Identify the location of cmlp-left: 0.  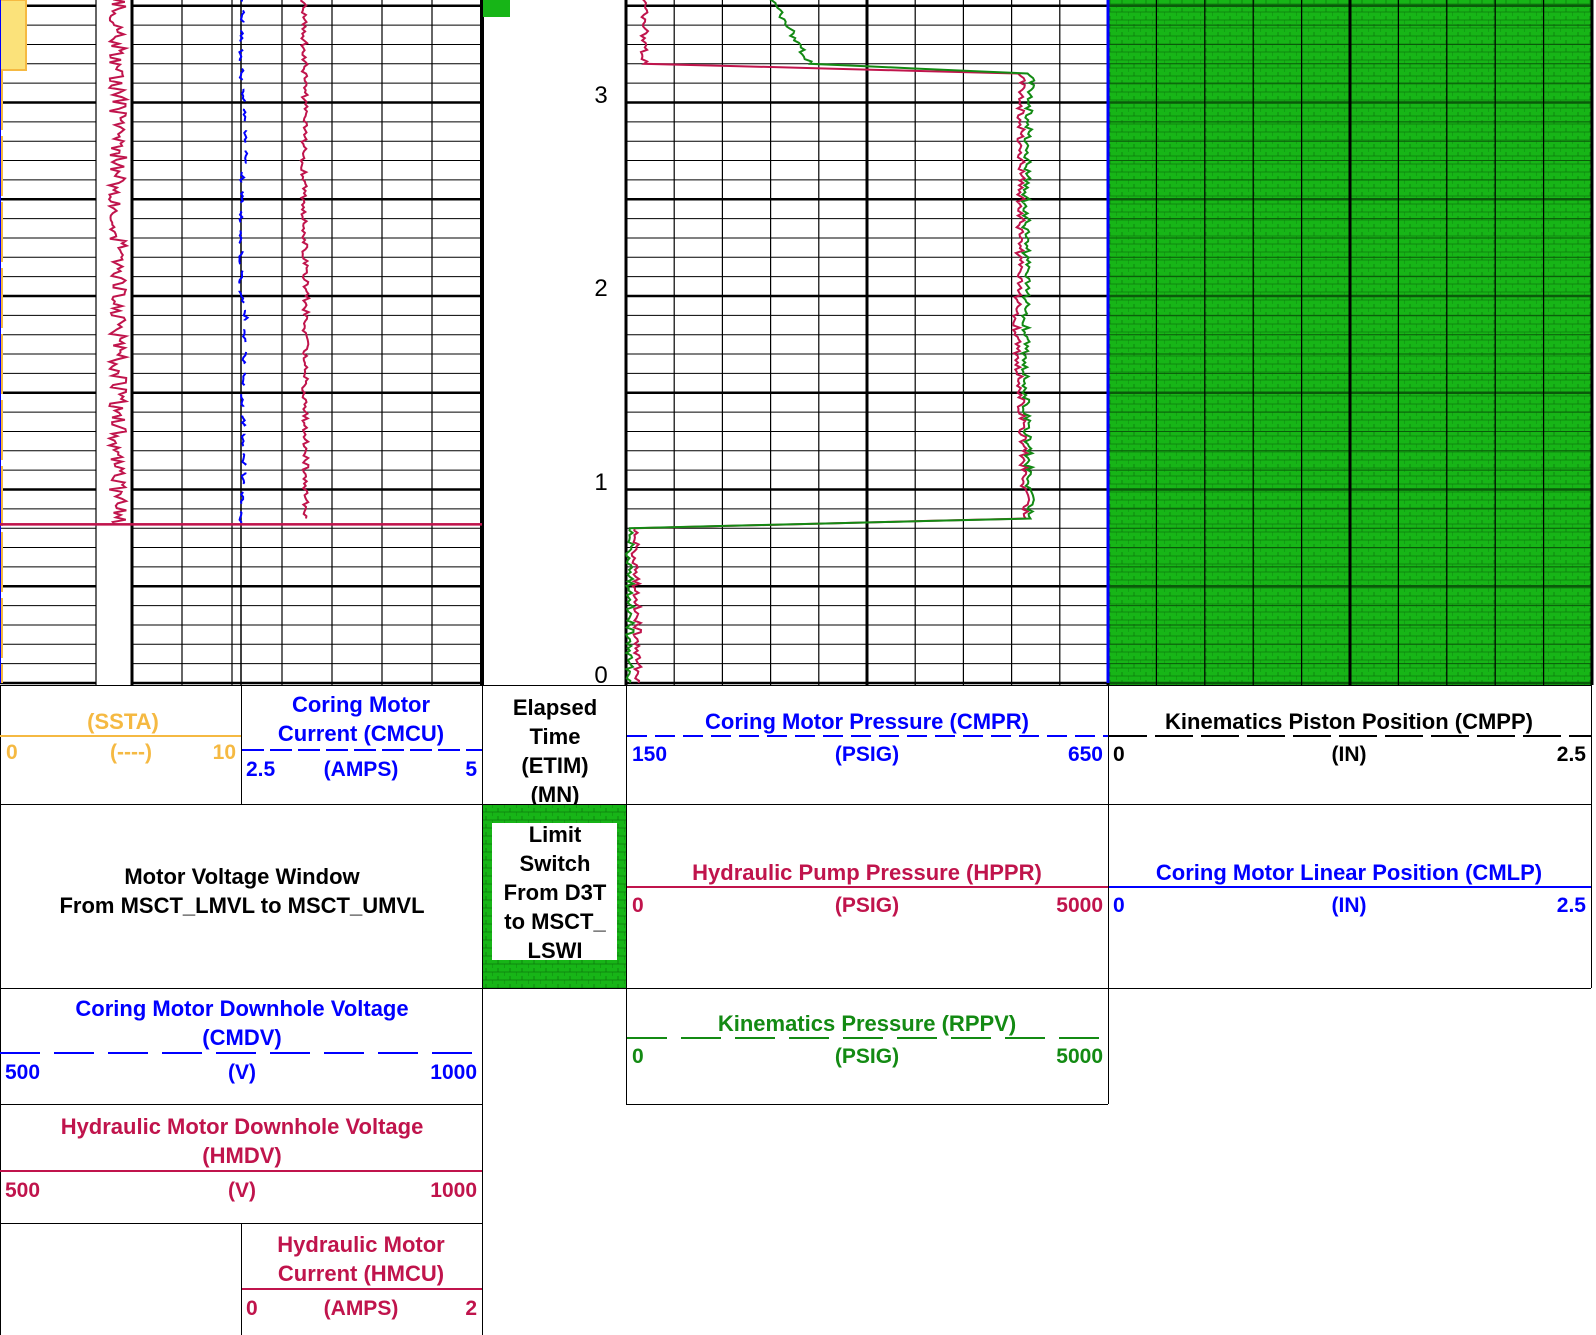
(1119, 905).